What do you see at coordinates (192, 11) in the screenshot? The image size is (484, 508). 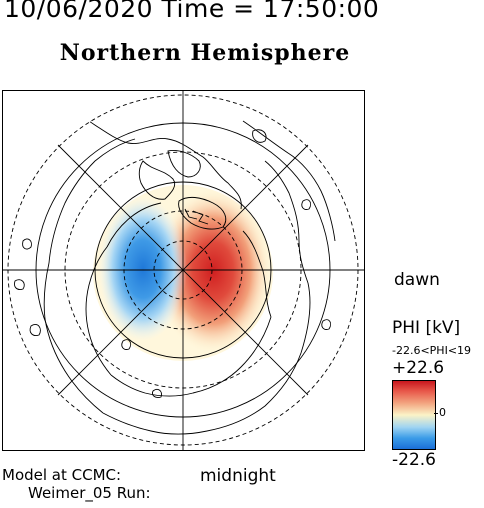 I see `datetime-title: 10/06/2020 Time = 17:50:00` at bounding box center [192, 11].